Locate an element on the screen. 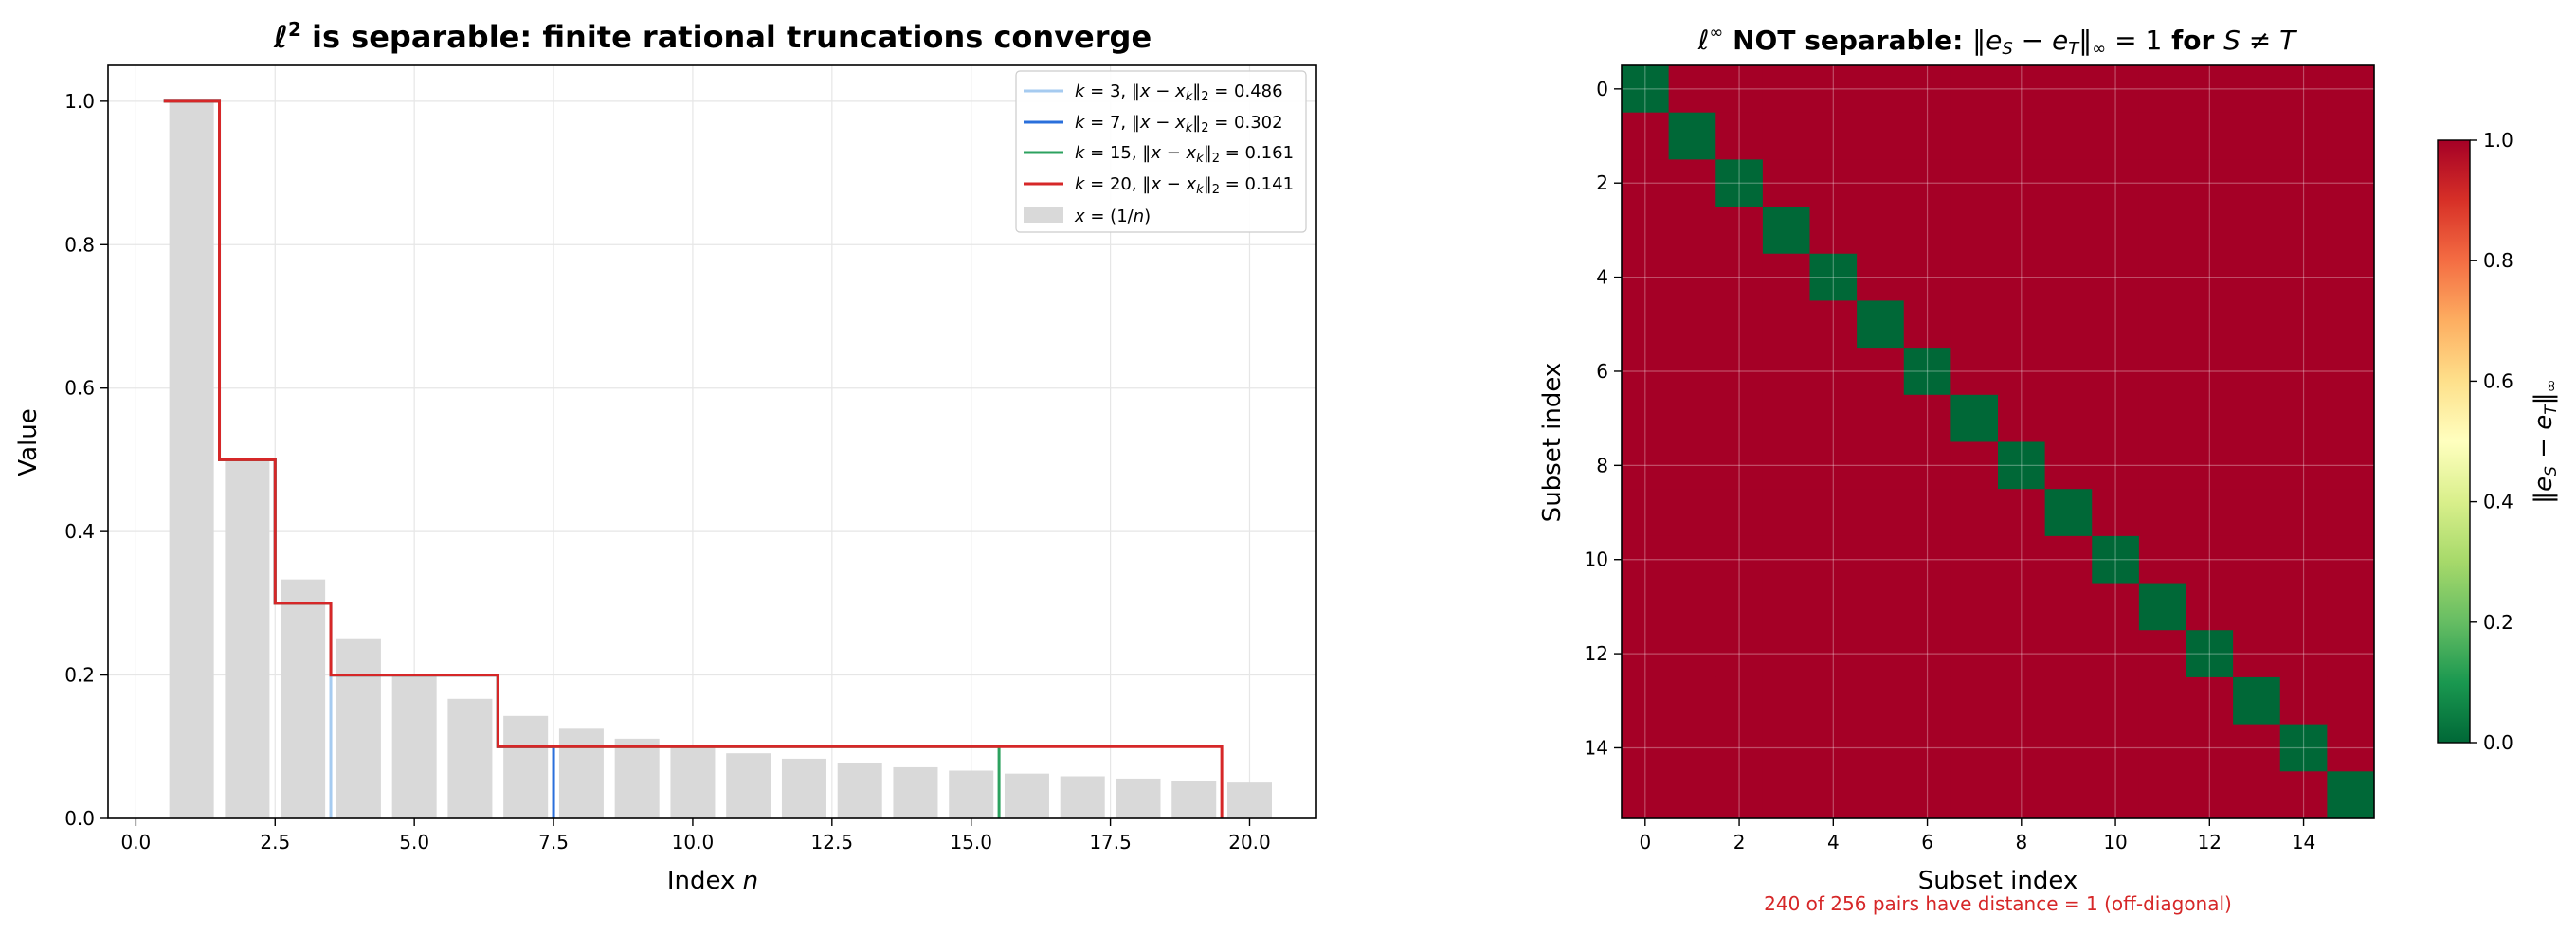 The width and height of the screenshot is (2576, 934). colorbar-tick-label: 0.0 is located at coordinates (2498, 742).